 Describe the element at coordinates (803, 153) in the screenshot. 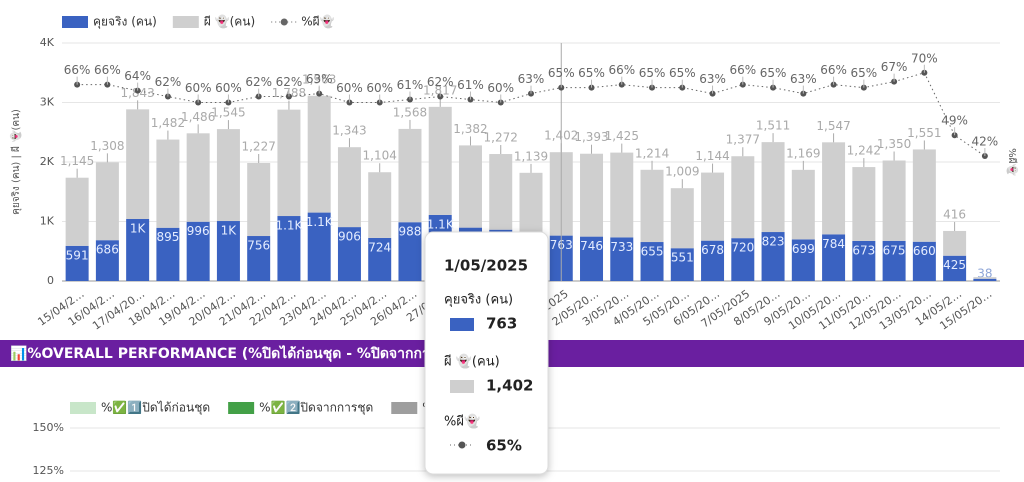

I see `bar-value-label: 1,169` at that location.